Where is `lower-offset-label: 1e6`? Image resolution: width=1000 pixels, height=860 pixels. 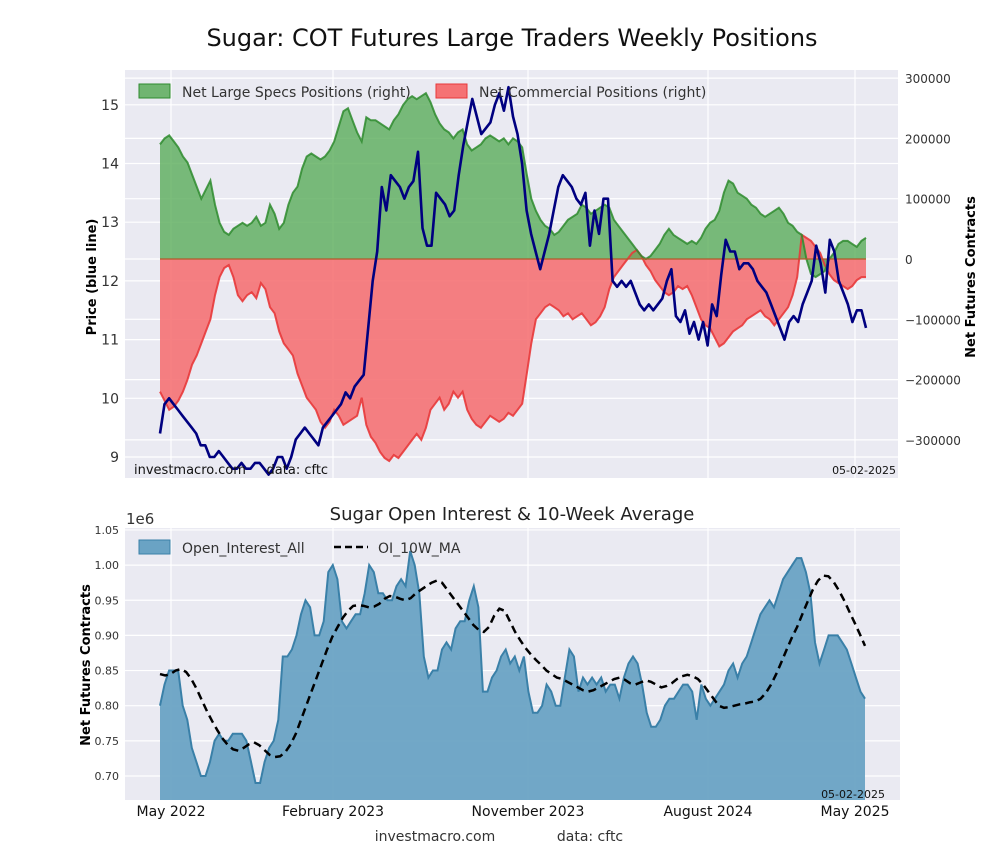
lower-offset-label: 1e6 is located at coordinates (140, 519).